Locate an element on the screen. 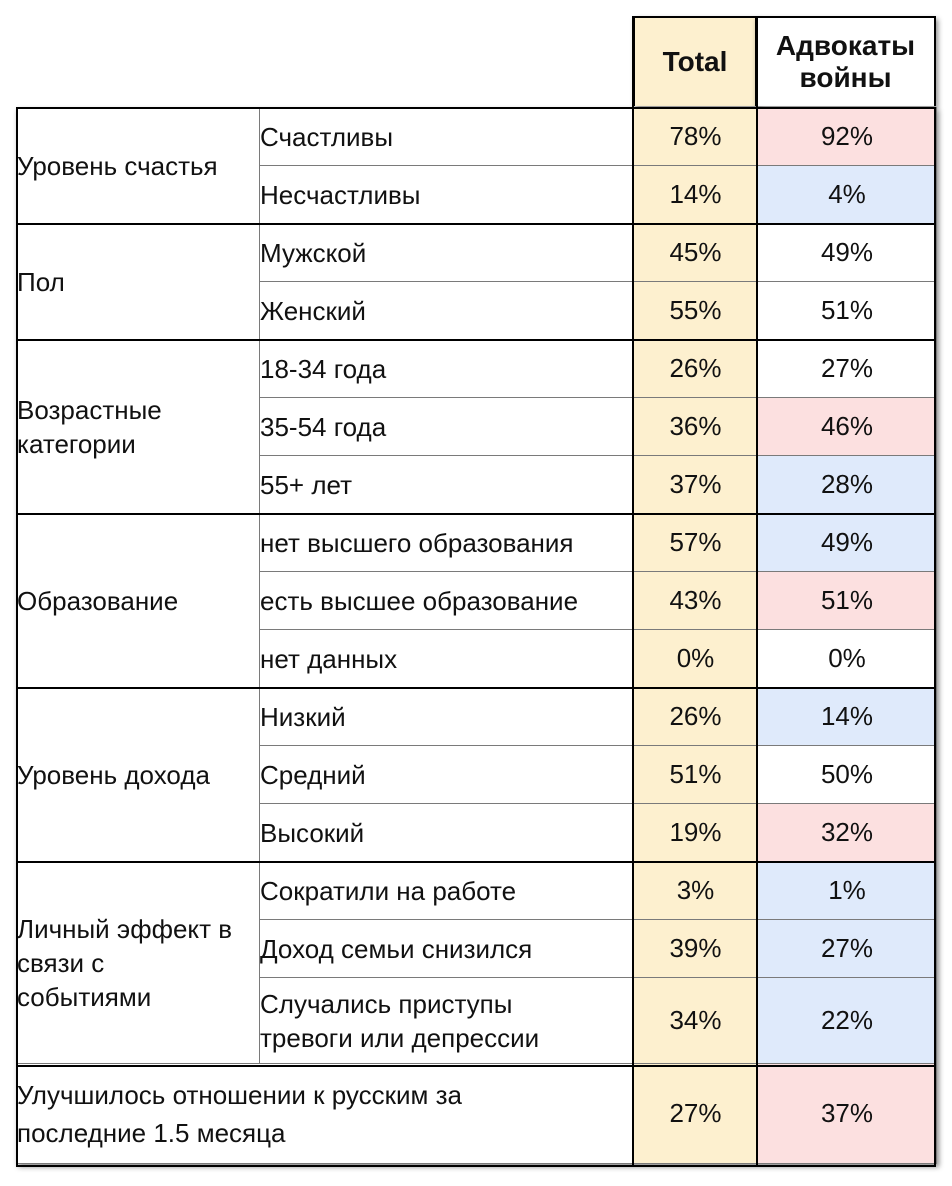 The width and height of the screenshot is (952, 1186). row-label: 55+ лет is located at coordinates (446, 484).